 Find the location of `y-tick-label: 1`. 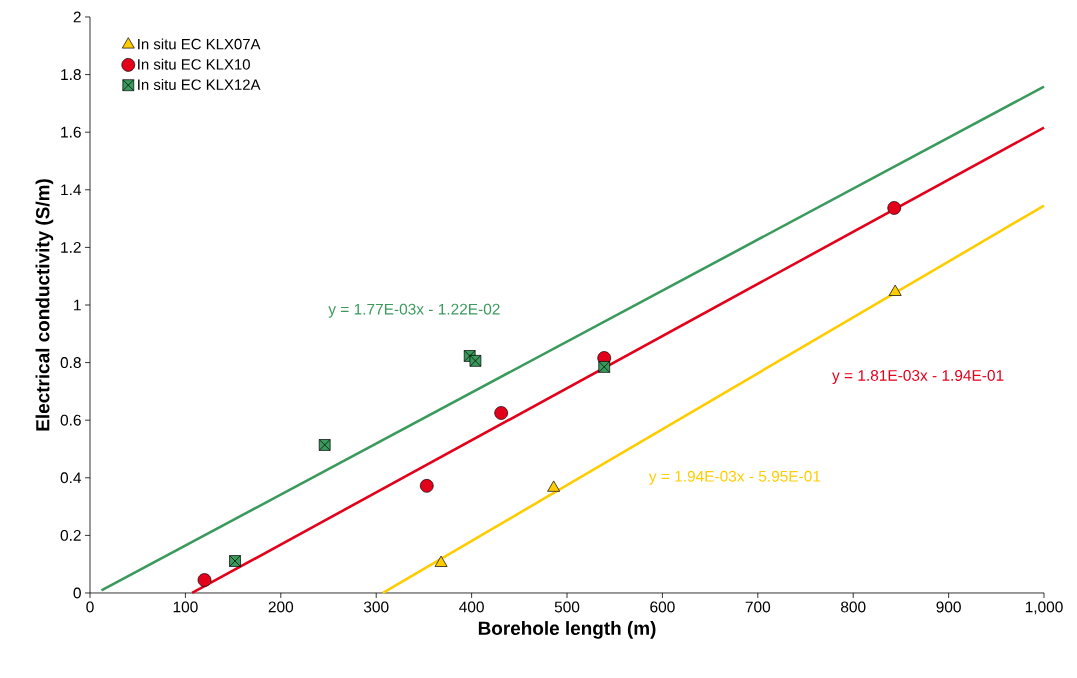

y-tick-label: 1 is located at coordinates (77, 305).